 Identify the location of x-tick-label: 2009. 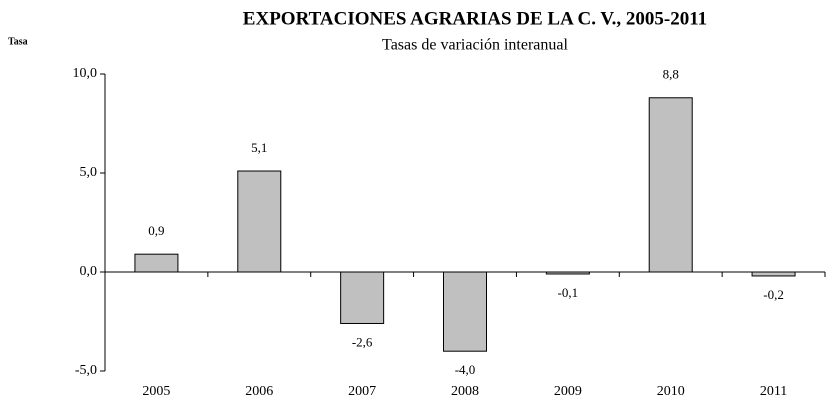
(568, 391).